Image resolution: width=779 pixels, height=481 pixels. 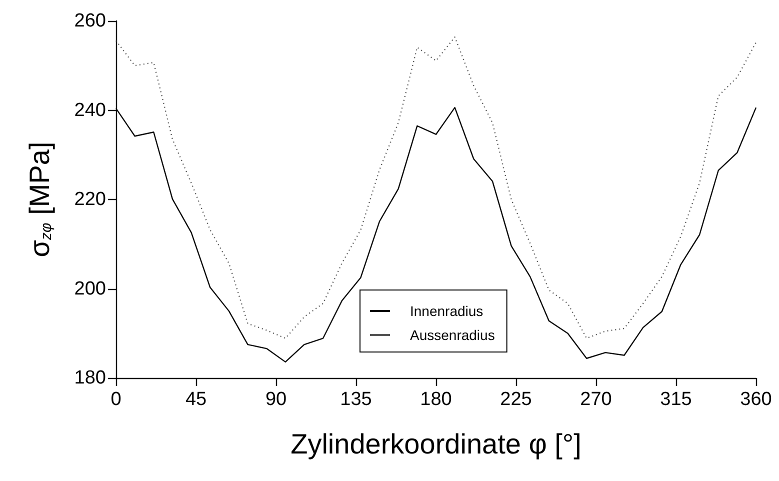 I want to click on x-tick-label: 315, so click(x=676, y=399).